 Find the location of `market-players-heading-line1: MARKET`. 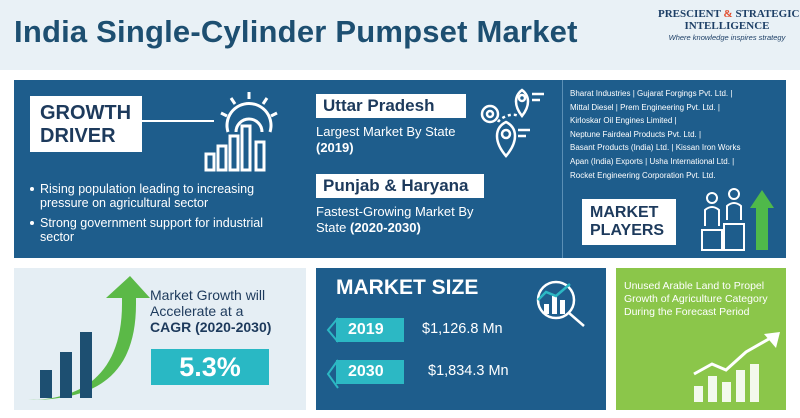

market-players-heading-line1: MARKET is located at coordinates (624, 212).